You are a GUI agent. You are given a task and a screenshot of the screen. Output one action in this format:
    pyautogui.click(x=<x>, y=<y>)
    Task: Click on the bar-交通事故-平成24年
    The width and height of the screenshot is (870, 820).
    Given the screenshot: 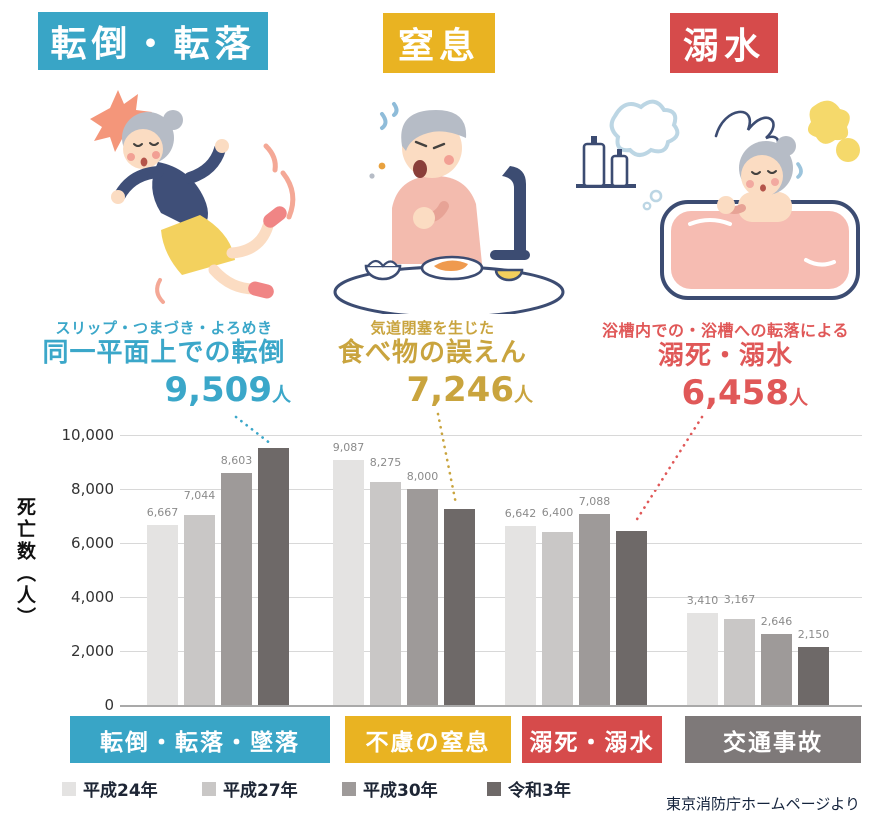 What is the action you would take?
    pyautogui.click(x=702, y=658)
    